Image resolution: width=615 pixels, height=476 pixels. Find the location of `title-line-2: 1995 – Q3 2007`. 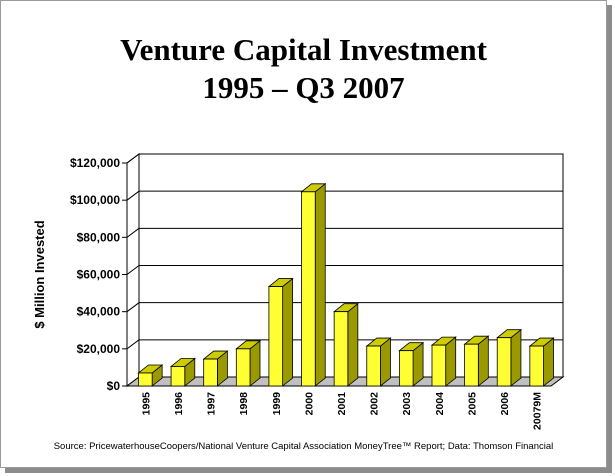

title-line-2: 1995 – Q3 2007 is located at coordinates (303, 87).